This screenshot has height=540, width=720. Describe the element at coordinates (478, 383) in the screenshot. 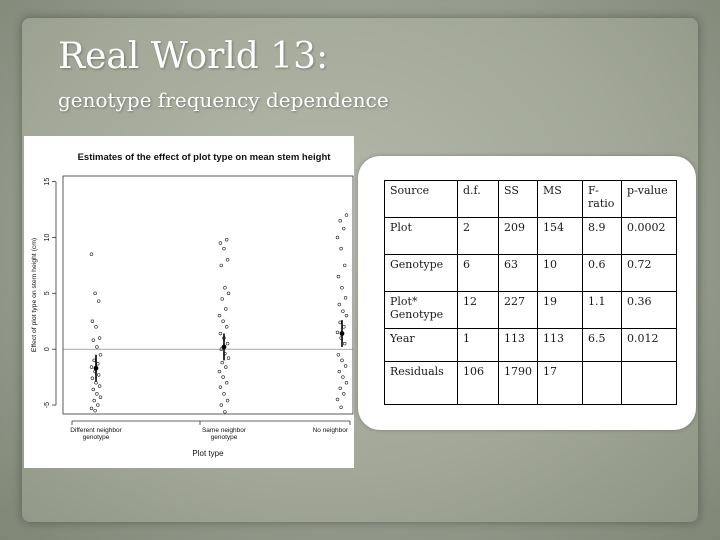

I see `table-cell: 106` at that location.